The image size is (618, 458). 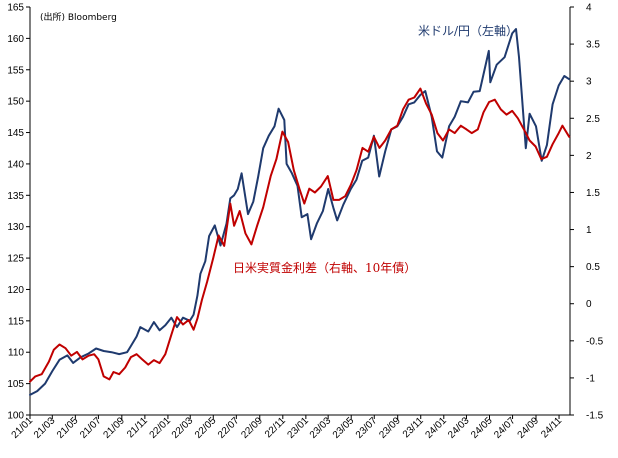 What do you see at coordinates (593, 119) in the screenshot?
I see `right-tick-label: 2.5` at bounding box center [593, 119].